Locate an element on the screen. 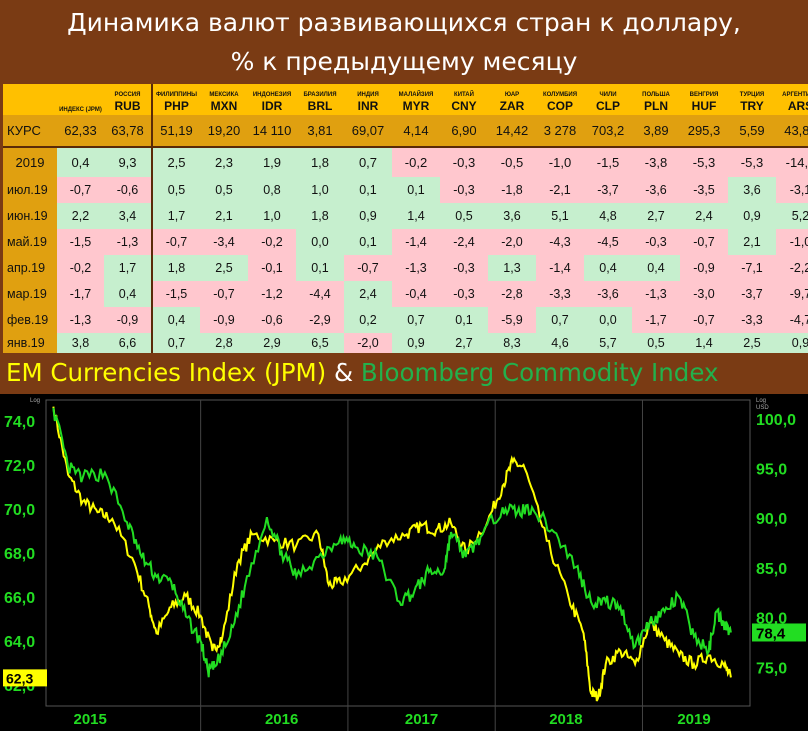 The width and height of the screenshot is (808, 731). table-cell: 1,0 is located at coordinates (272, 216).